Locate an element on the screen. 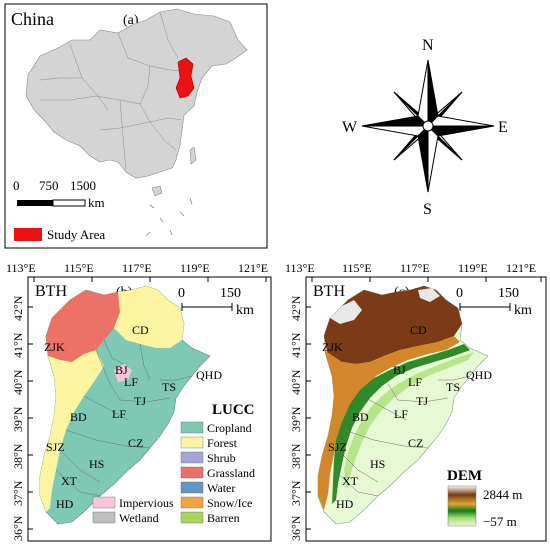 Image resolution: width=550 pixels, height=547 pixels. north-arrow-compass: N S E W is located at coordinates (425, 127).